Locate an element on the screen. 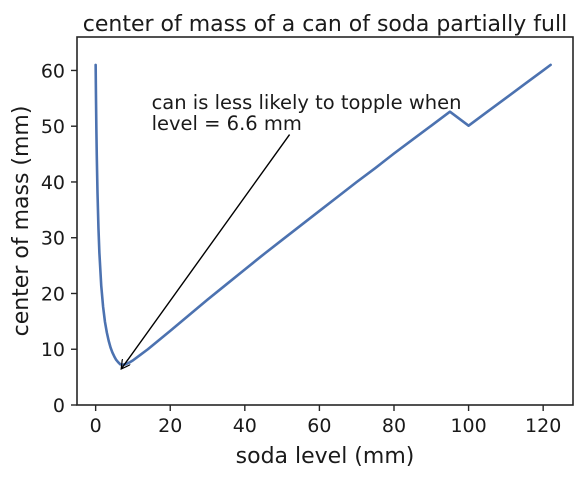 This screenshot has width=583, height=477. x-tick-label: 40 is located at coordinates (245, 426).